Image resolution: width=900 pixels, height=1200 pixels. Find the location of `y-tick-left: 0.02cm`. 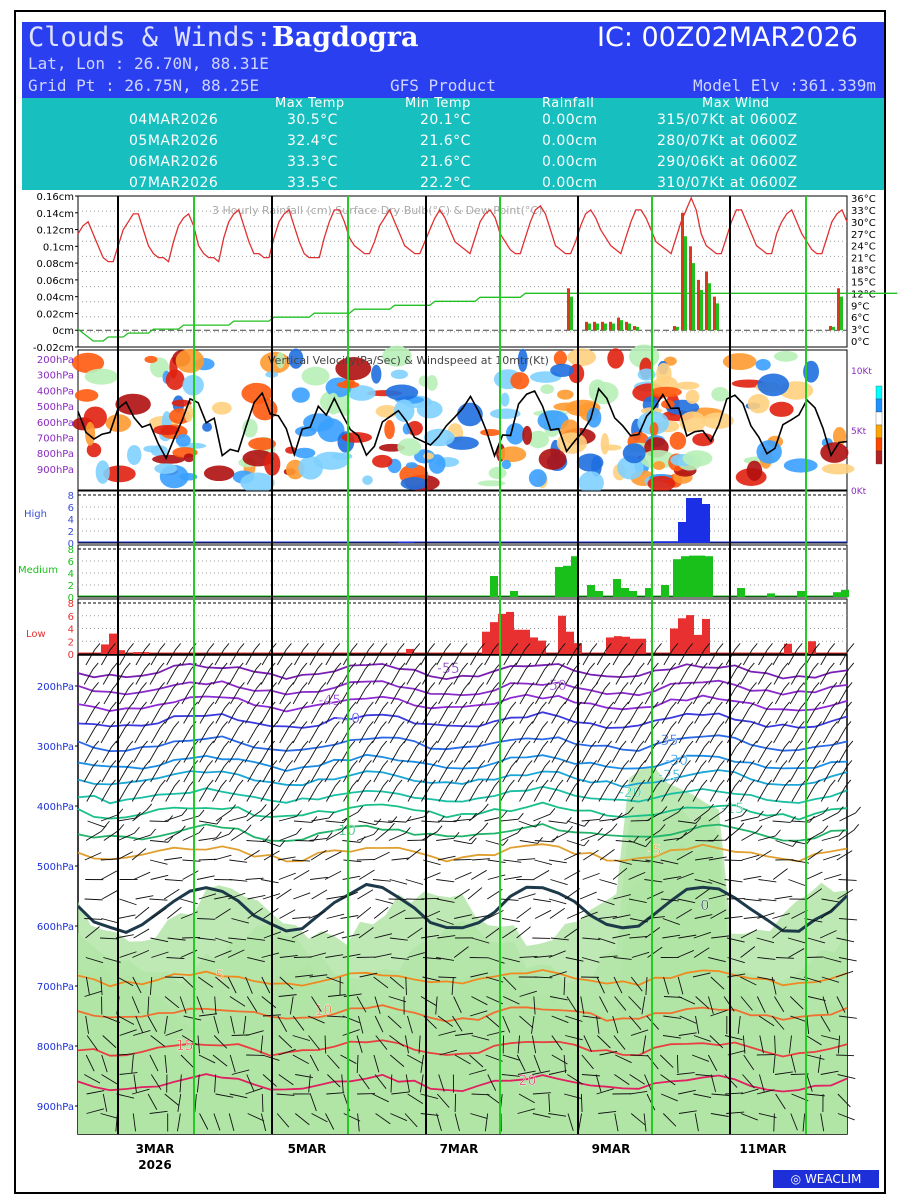

y-tick-left: 0.02cm is located at coordinates (55, 314).